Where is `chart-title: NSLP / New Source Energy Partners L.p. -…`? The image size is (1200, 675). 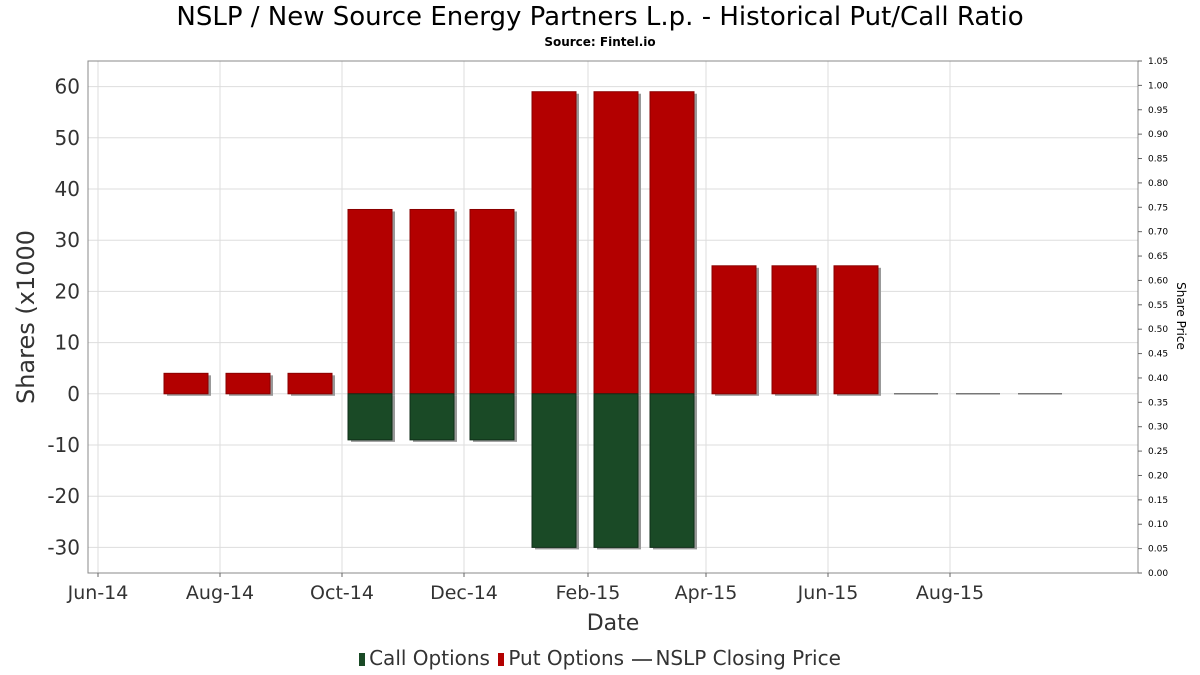 chart-title: NSLP / New Source Energy Partners L.p. -… is located at coordinates (600, 17).